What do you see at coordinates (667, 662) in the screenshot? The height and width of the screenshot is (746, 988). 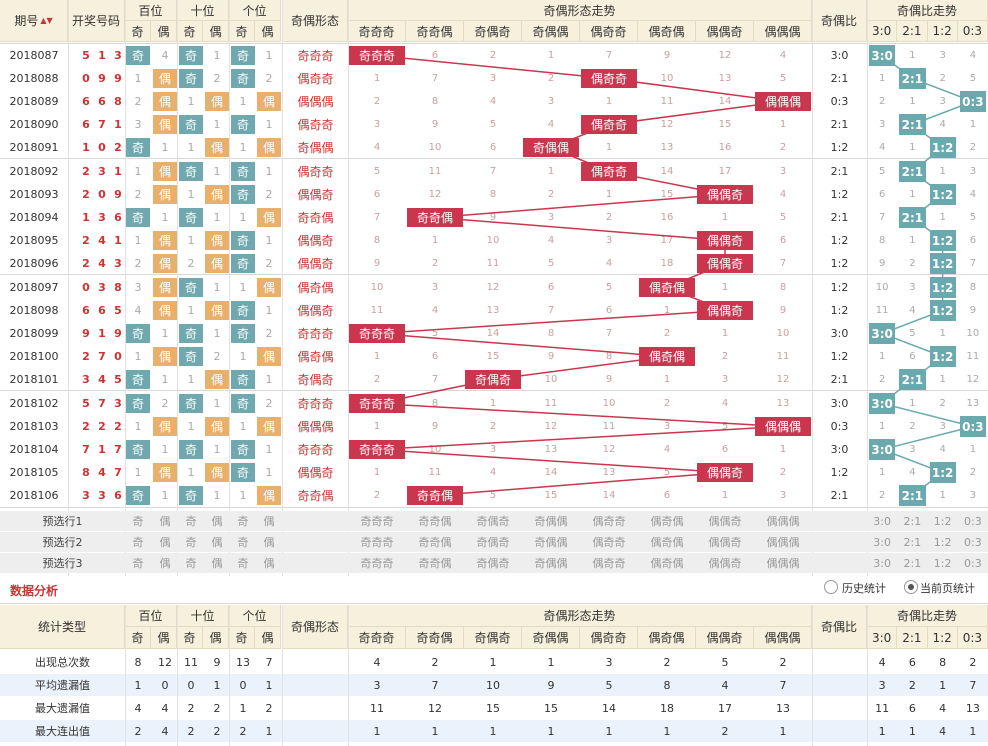 I see `stat-form-value: 2` at bounding box center [667, 662].